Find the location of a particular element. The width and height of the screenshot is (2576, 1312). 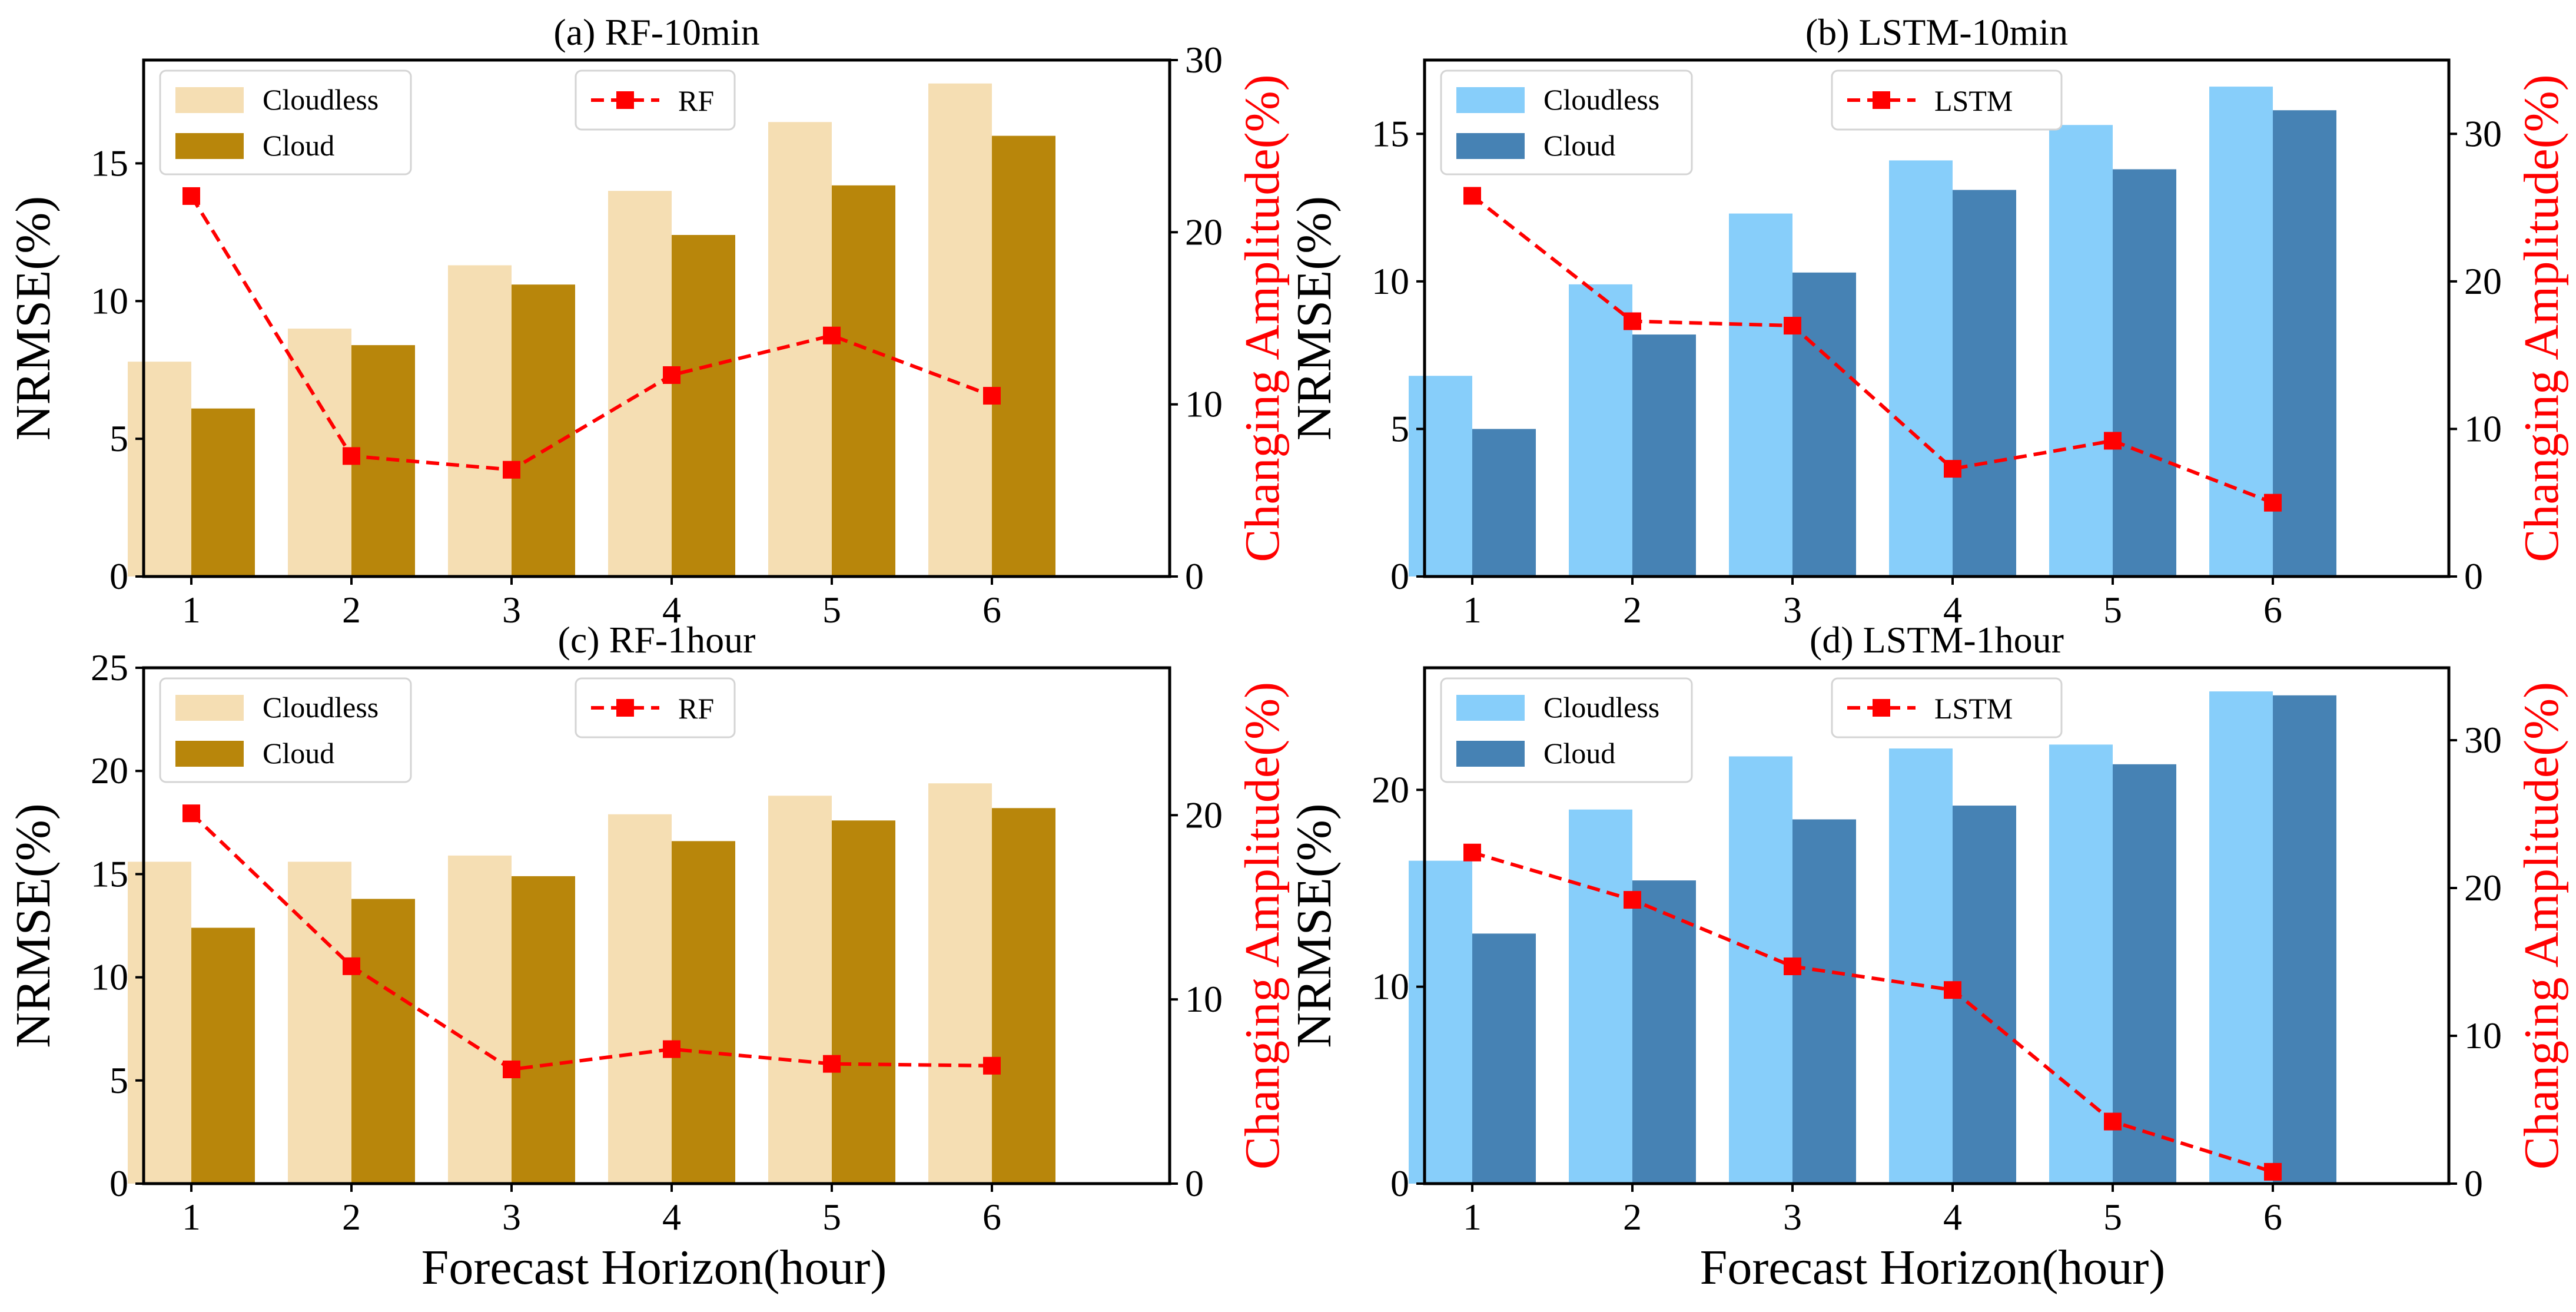

point-rf-h5 is located at coordinates (832, 335).